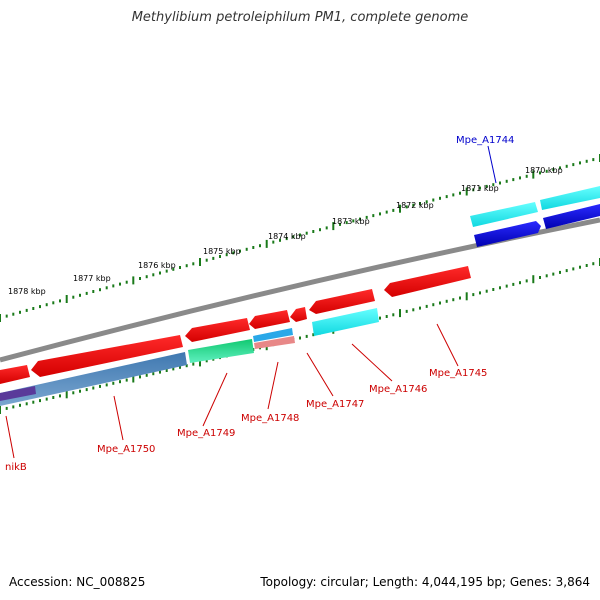  I want to click on gene-cyan-inner, so click(345, 322).